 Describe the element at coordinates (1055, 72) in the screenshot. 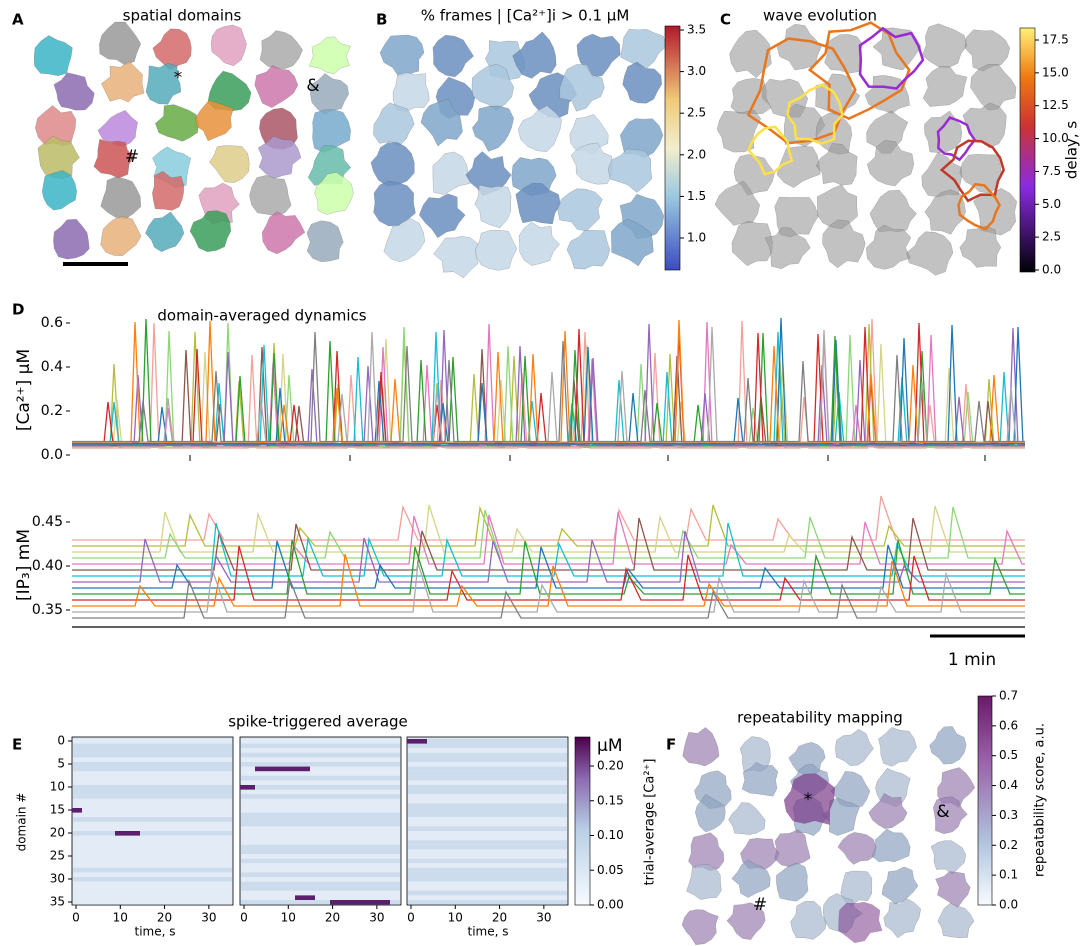

I see `colorbar-tick-label: 15.0` at that location.